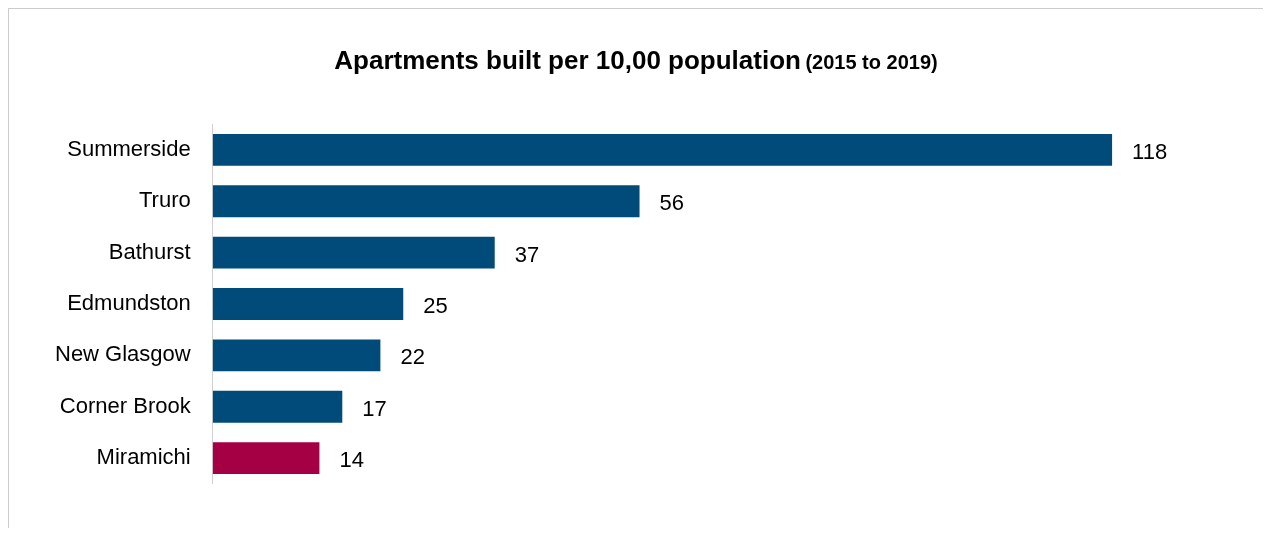 Image resolution: width=1271 pixels, height=538 pixels. Describe the element at coordinates (123, 354) in the screenshot. I see `y-tick-label: New Glasgow` at that location.